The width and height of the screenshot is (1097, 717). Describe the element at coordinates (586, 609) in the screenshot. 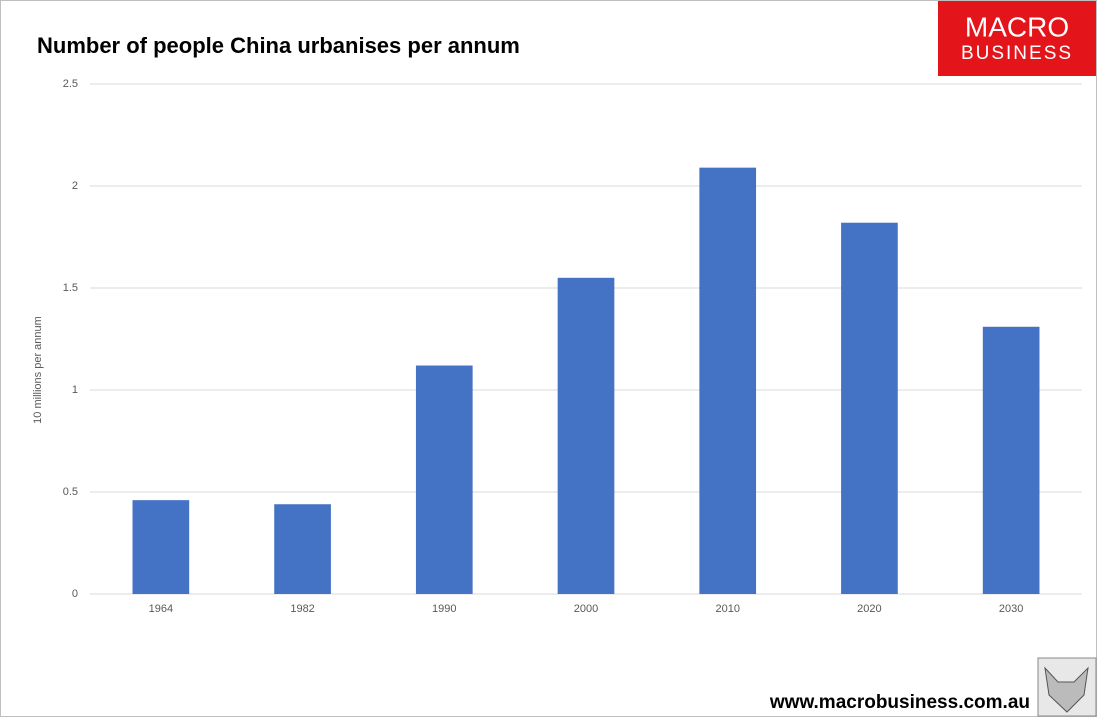

I see `x-tick-label: 2000` at that location.